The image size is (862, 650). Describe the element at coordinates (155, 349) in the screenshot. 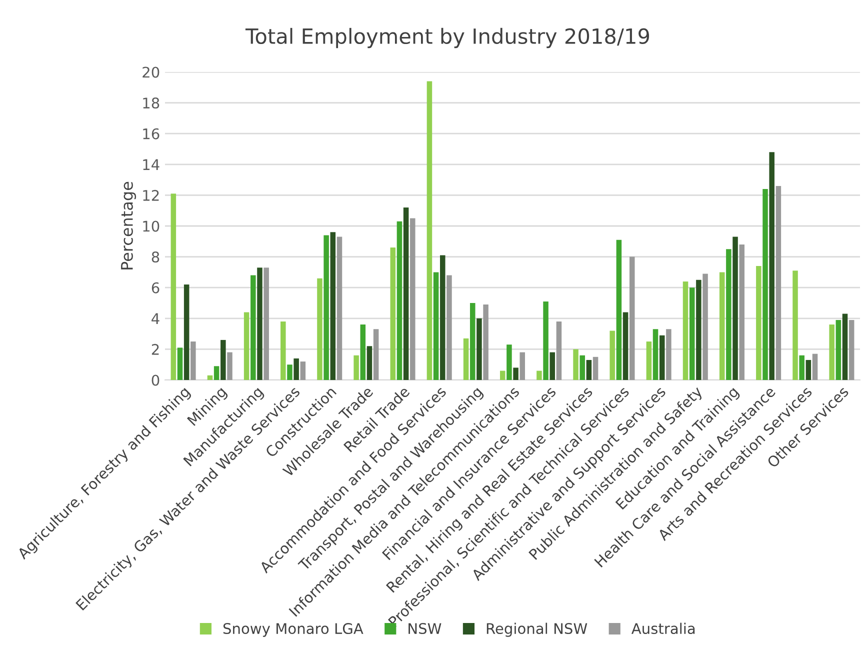

I see `y-tick-label: 2` at that location.